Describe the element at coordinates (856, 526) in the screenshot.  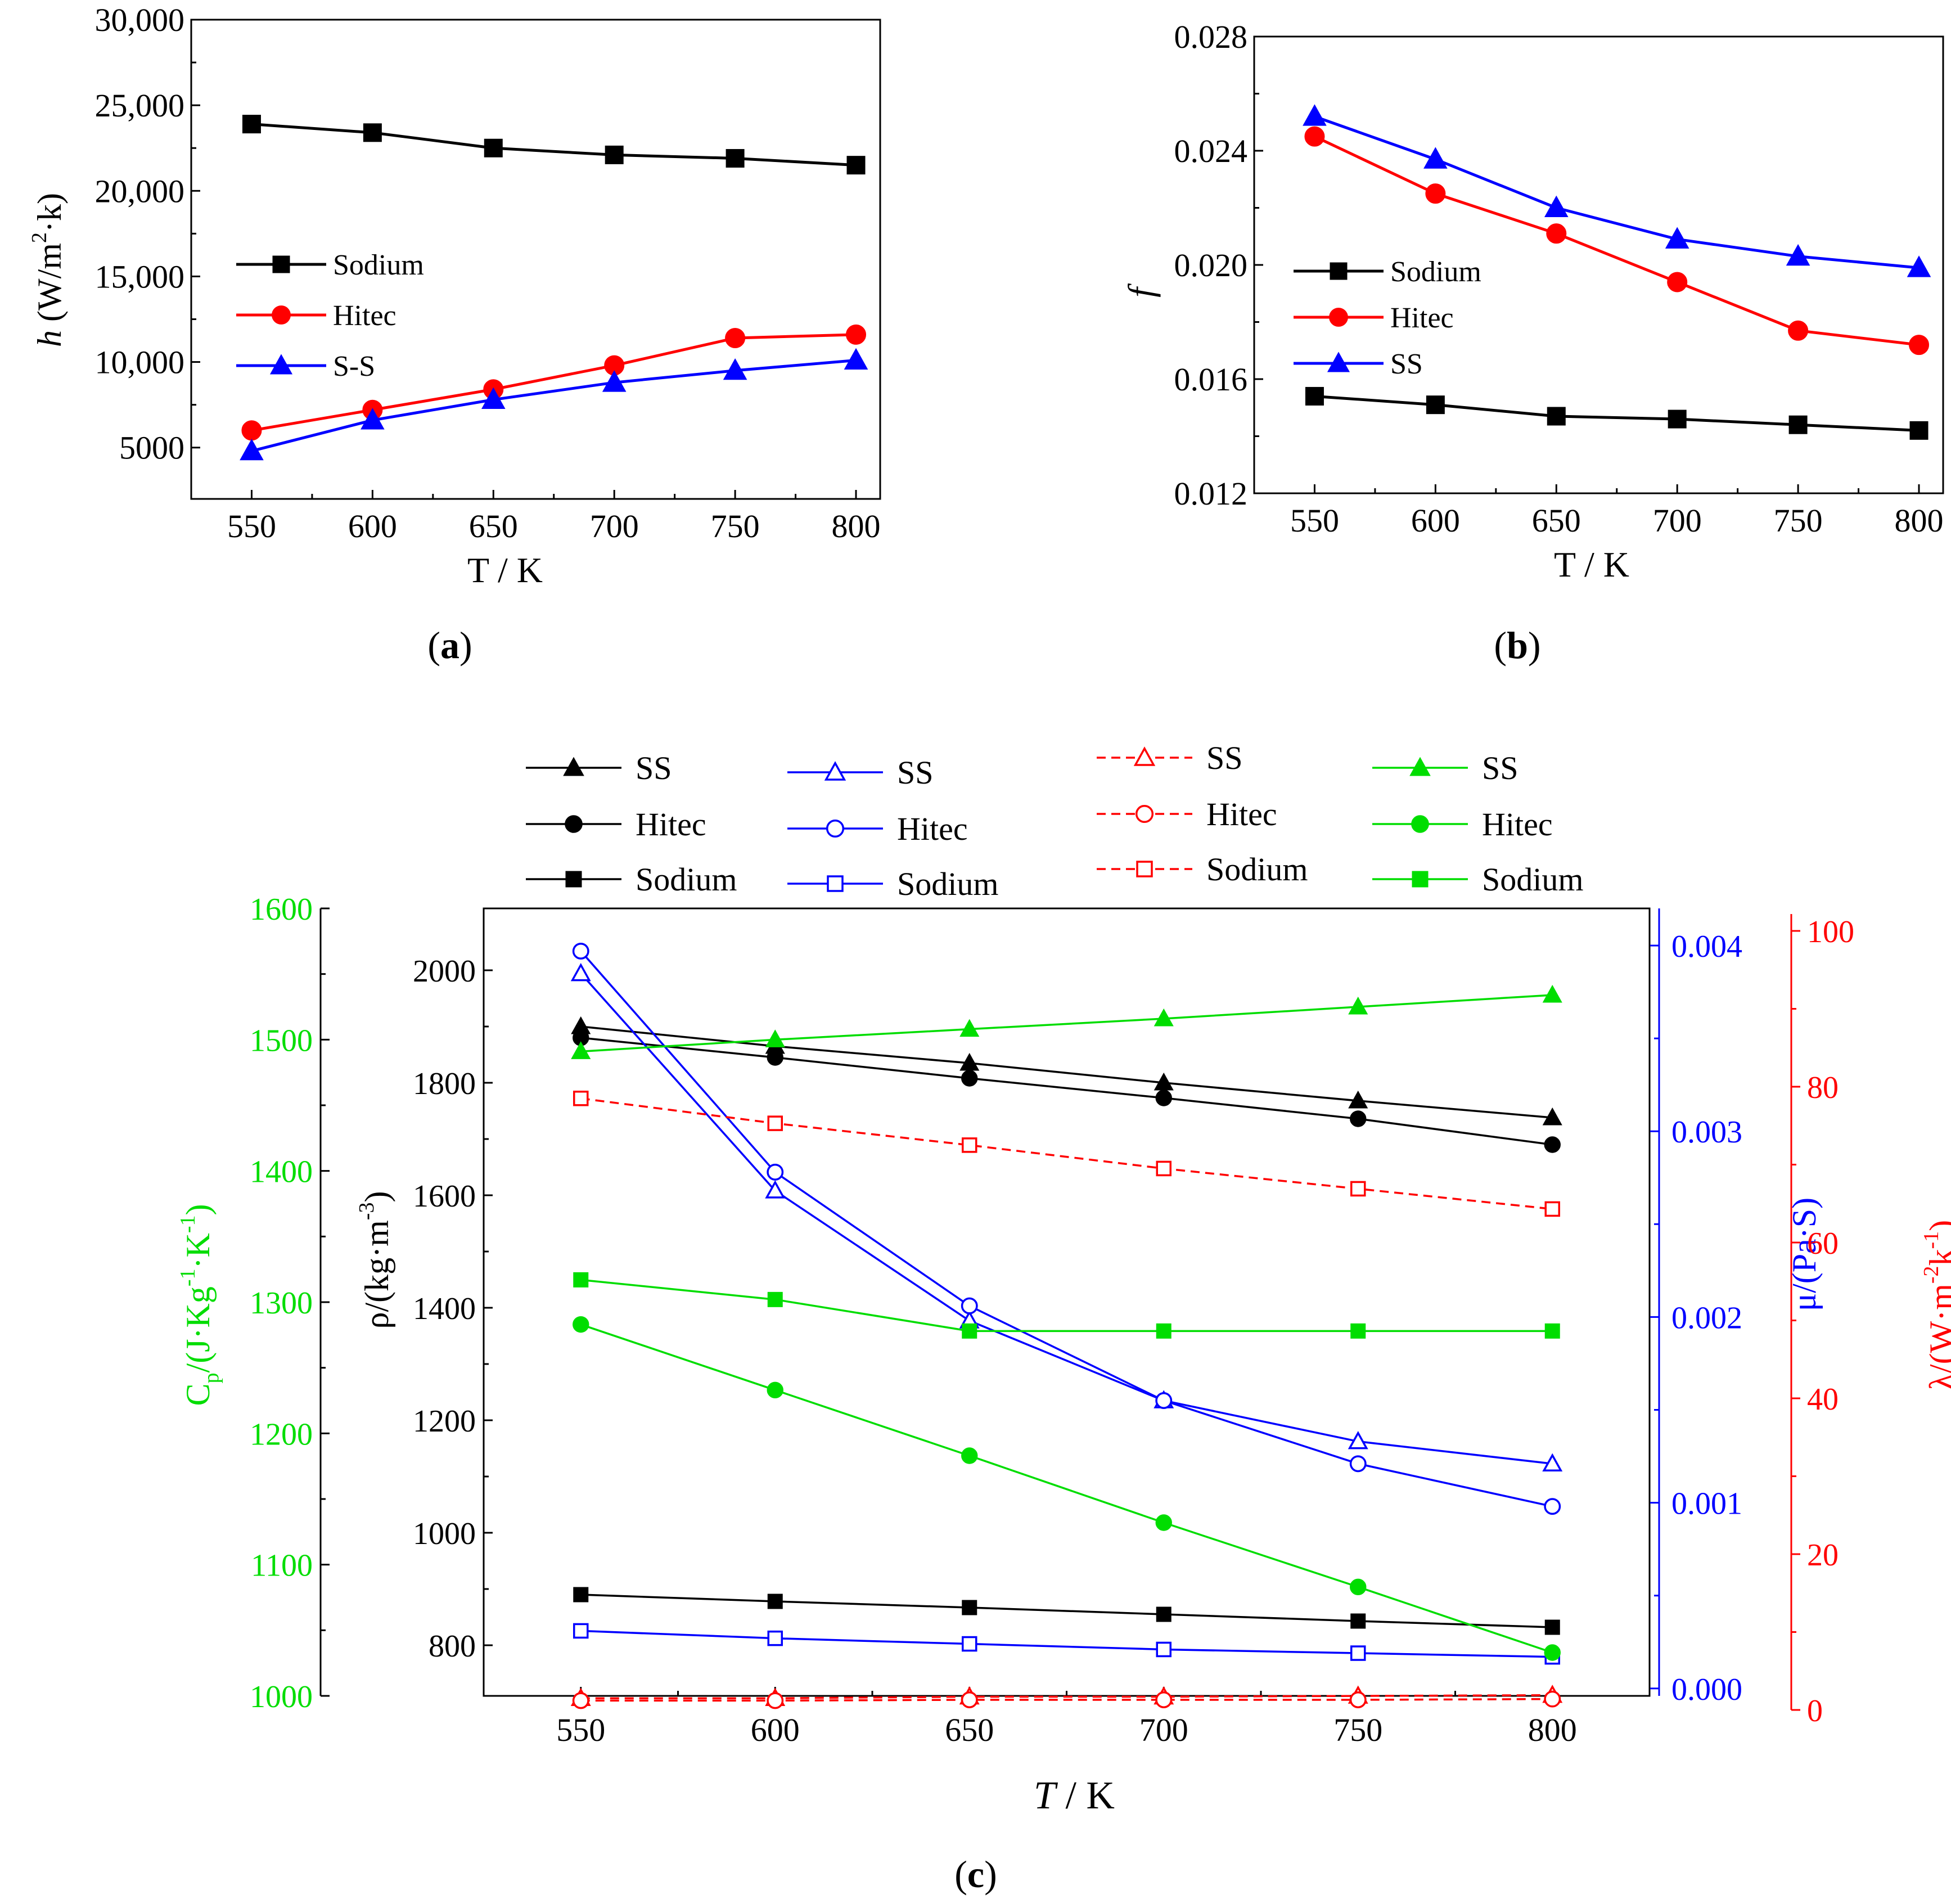
I see `panel-a-xtick-label: 800` at that location.